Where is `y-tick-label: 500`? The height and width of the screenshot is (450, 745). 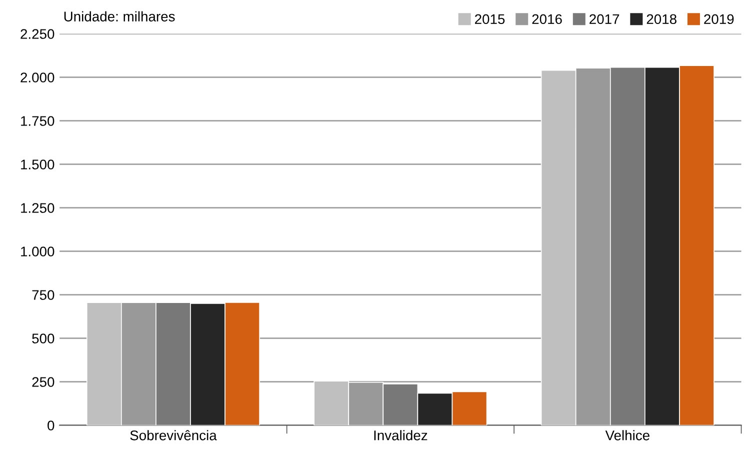 y-tick-label: 500 is located at coordinates (43, 339).